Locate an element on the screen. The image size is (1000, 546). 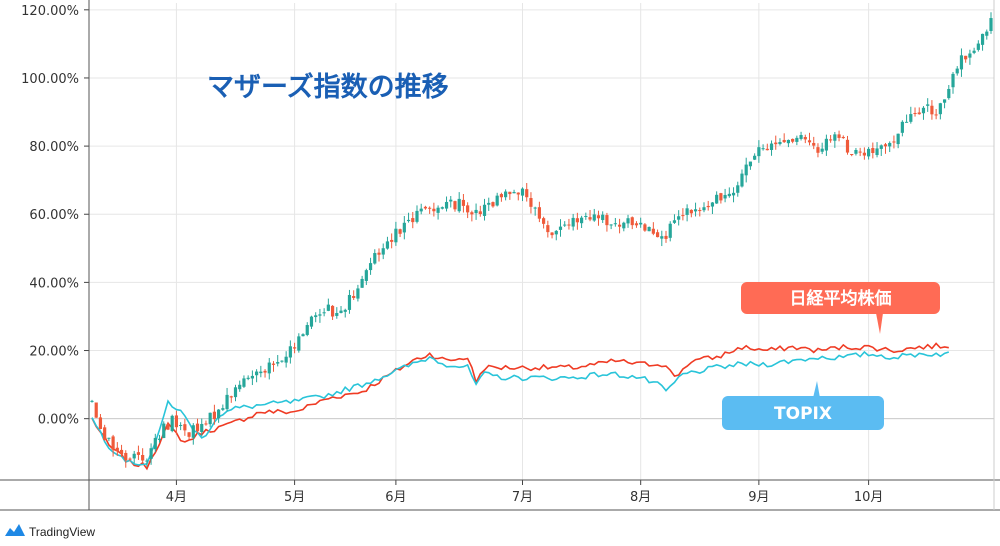
tradingview-icon is located at coordinates (15, 530).